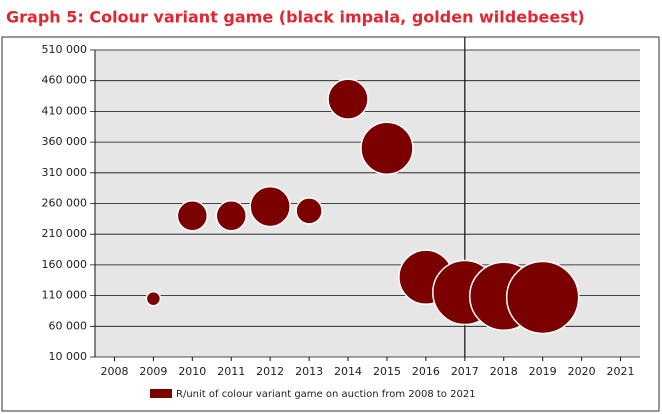 The image size is (662, 414). What do you see at coordinates (114, 371) in the screenshot?
I see `x-tick-label: 2008` at bounding box center [114, 371].